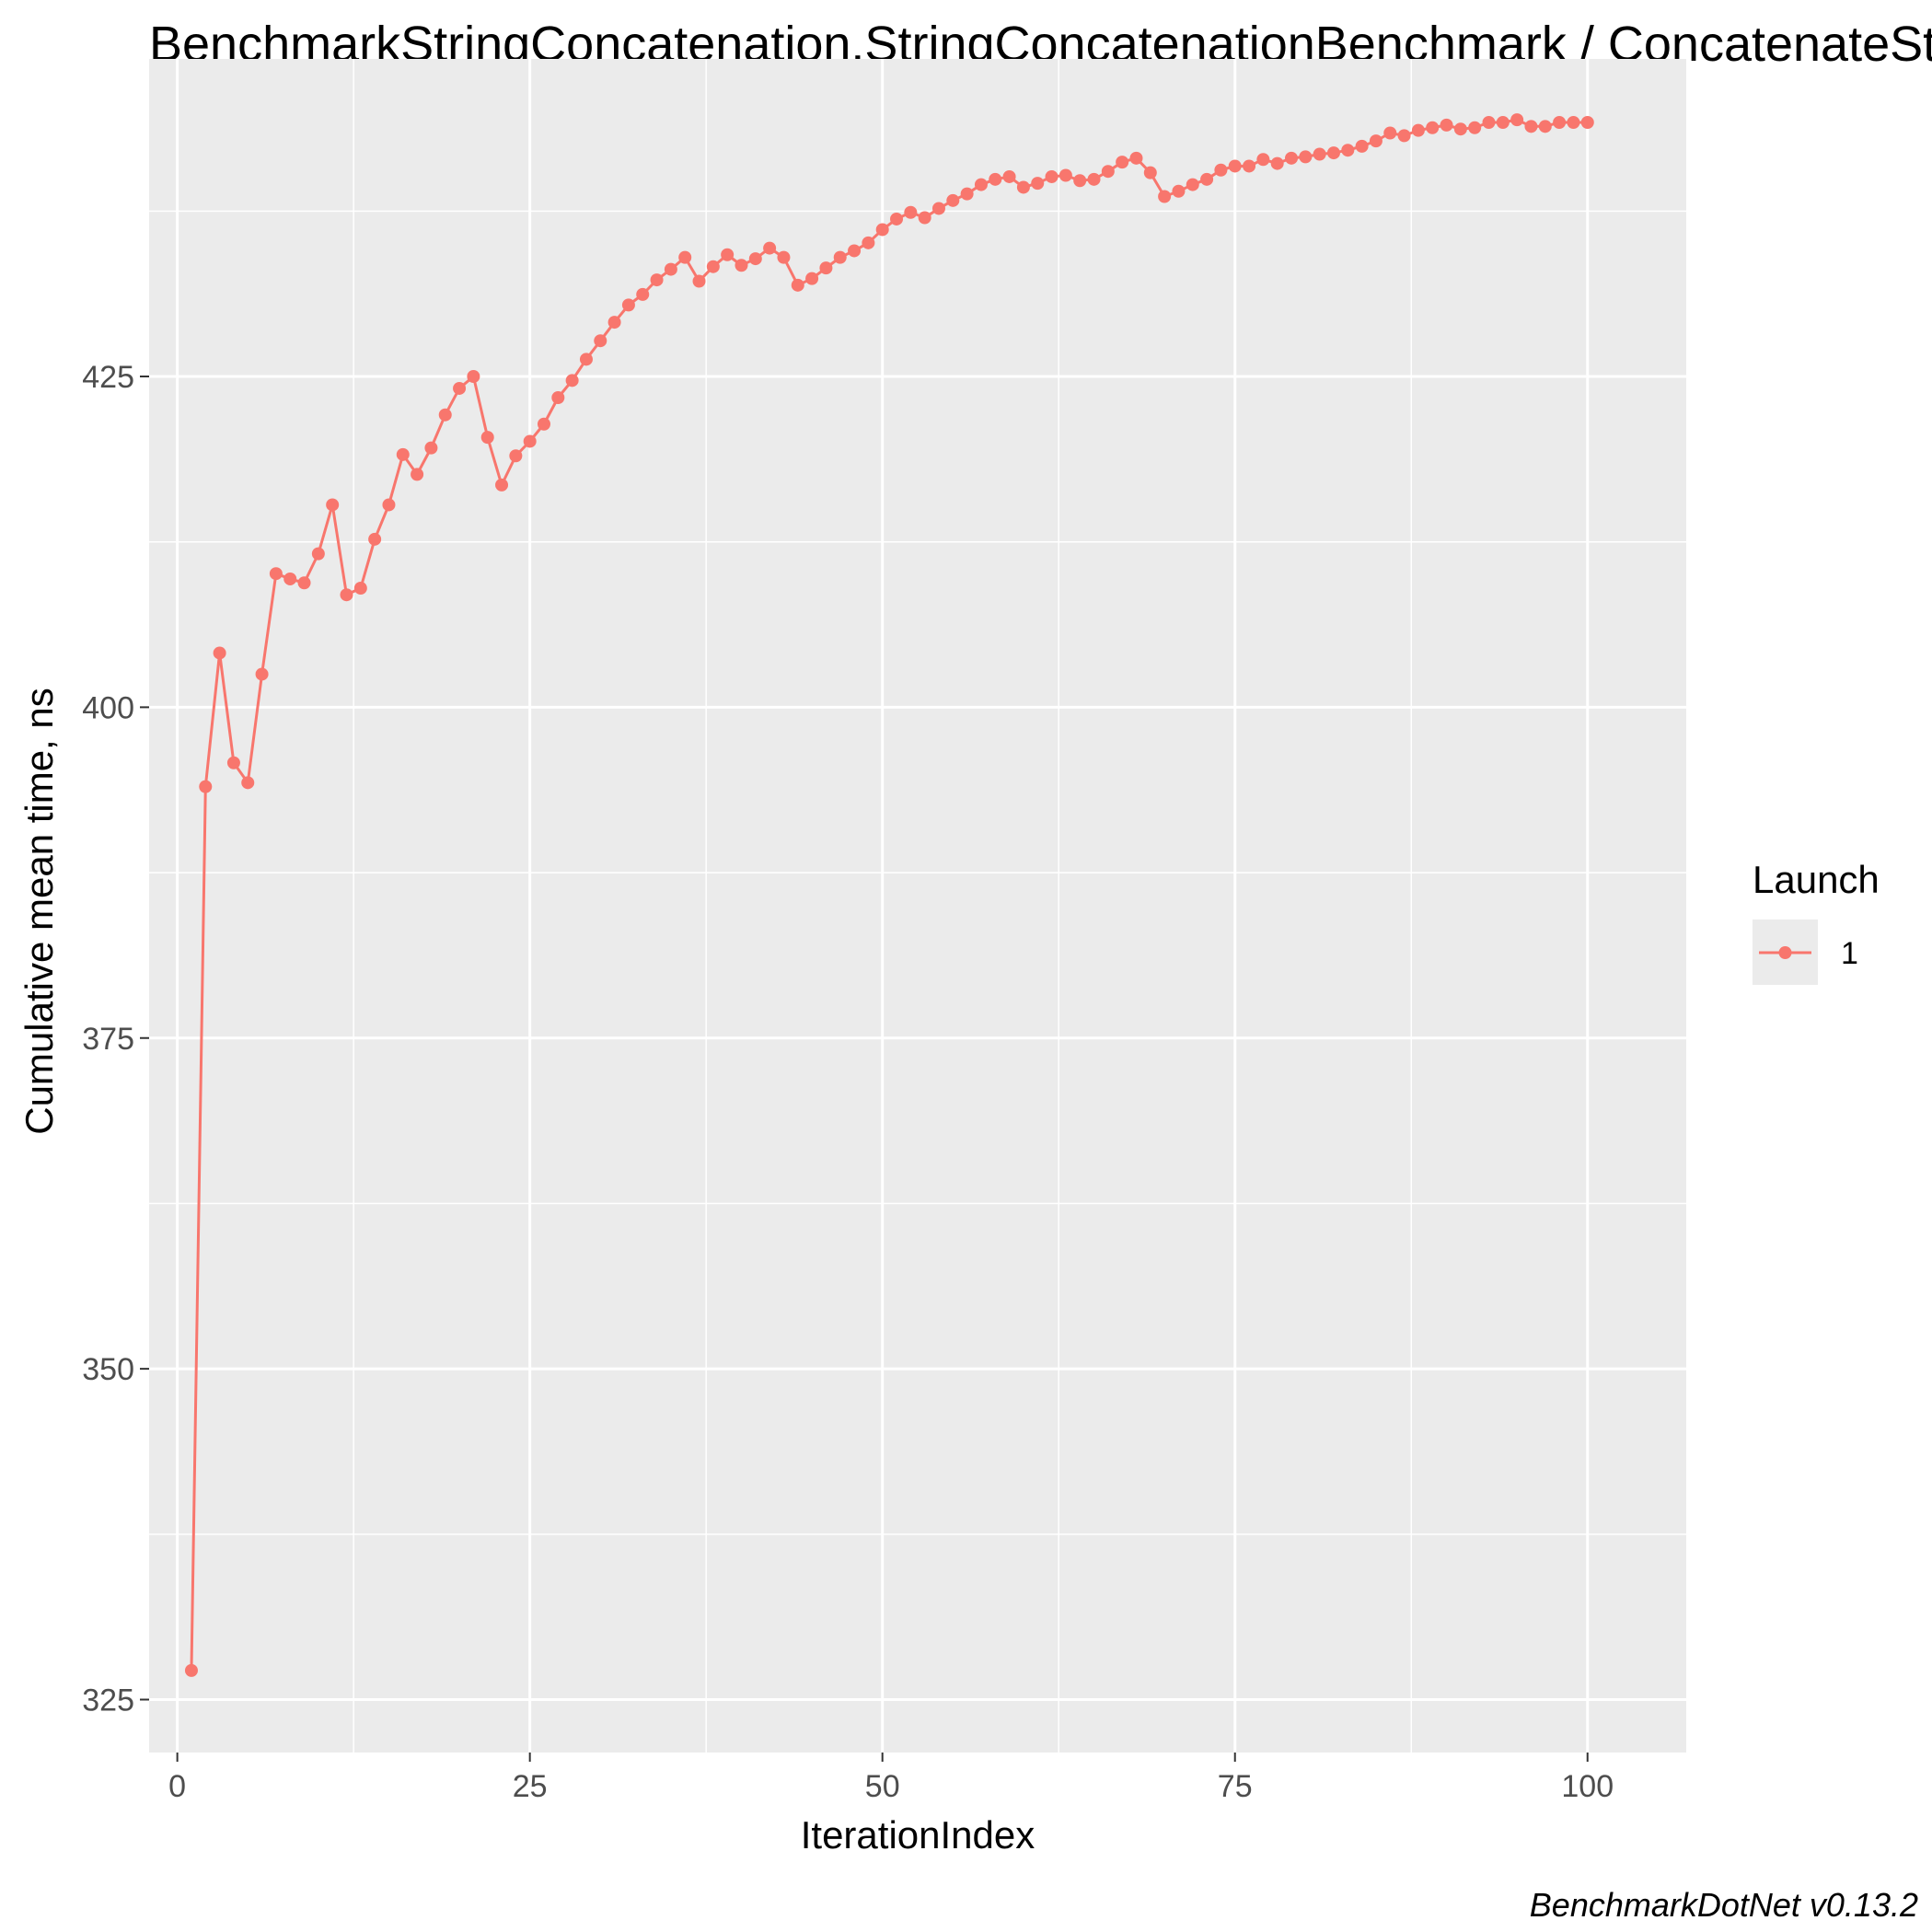 This screenshot has width=1932, height=1932. I want to click on legend-label: 1, so click(1850, 954).